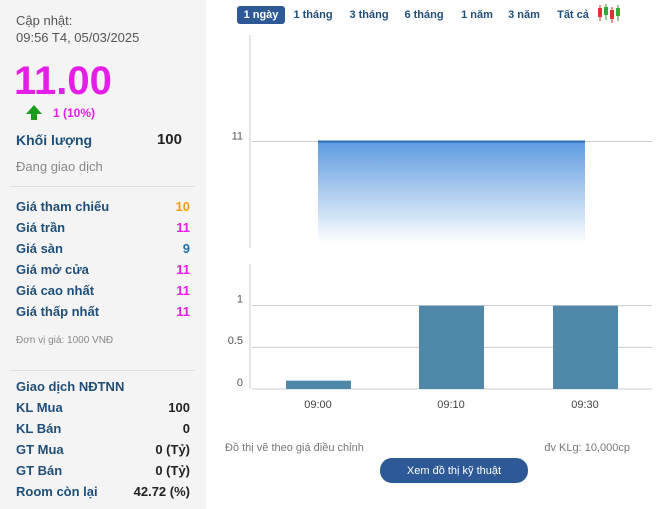 This screenshot has height=509, width=670. I want to click on row-label: Giá thấp nhất, so click(58, 311).